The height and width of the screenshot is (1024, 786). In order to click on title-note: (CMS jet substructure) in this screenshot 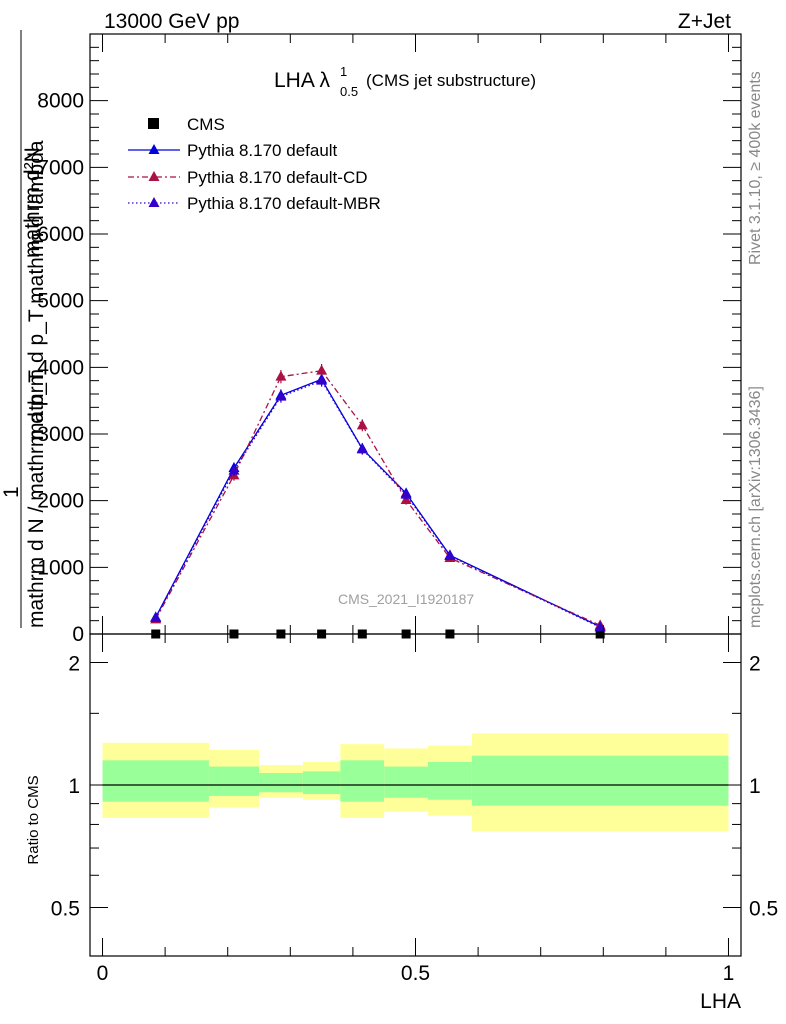, I will do `click(451, 80)`.